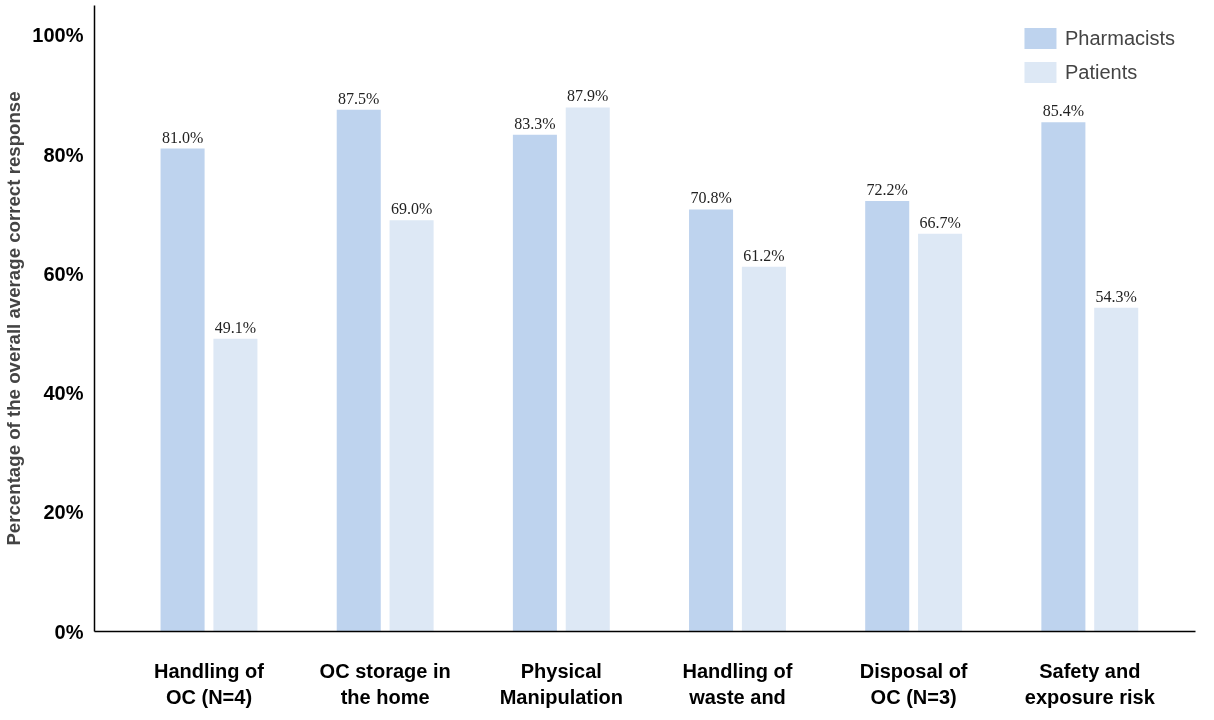  I want to click on x-tick-label: Physical Manipulation, so click(561, 683).